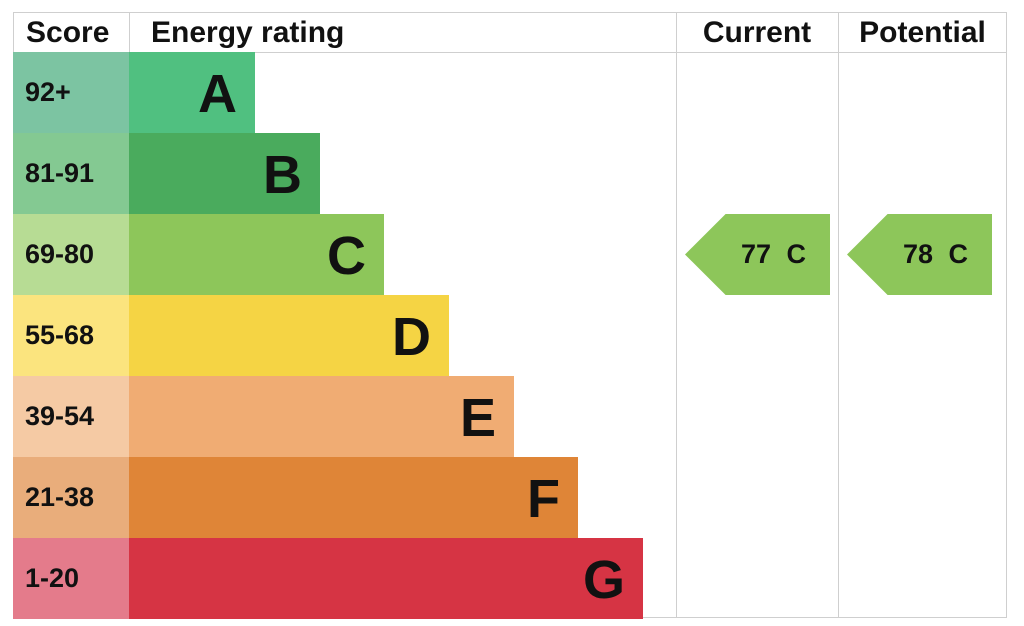 The image size is (1024, 626). Describe the element at coordinates (386, 578) in the screenshot. I see `rating-bar-g: G` at that location.